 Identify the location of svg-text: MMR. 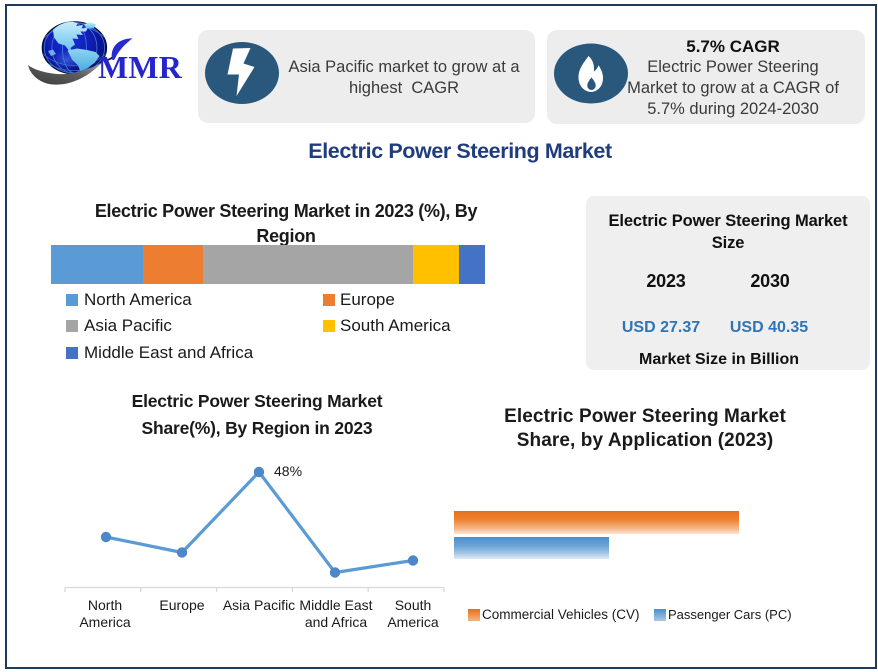
(140, 67).